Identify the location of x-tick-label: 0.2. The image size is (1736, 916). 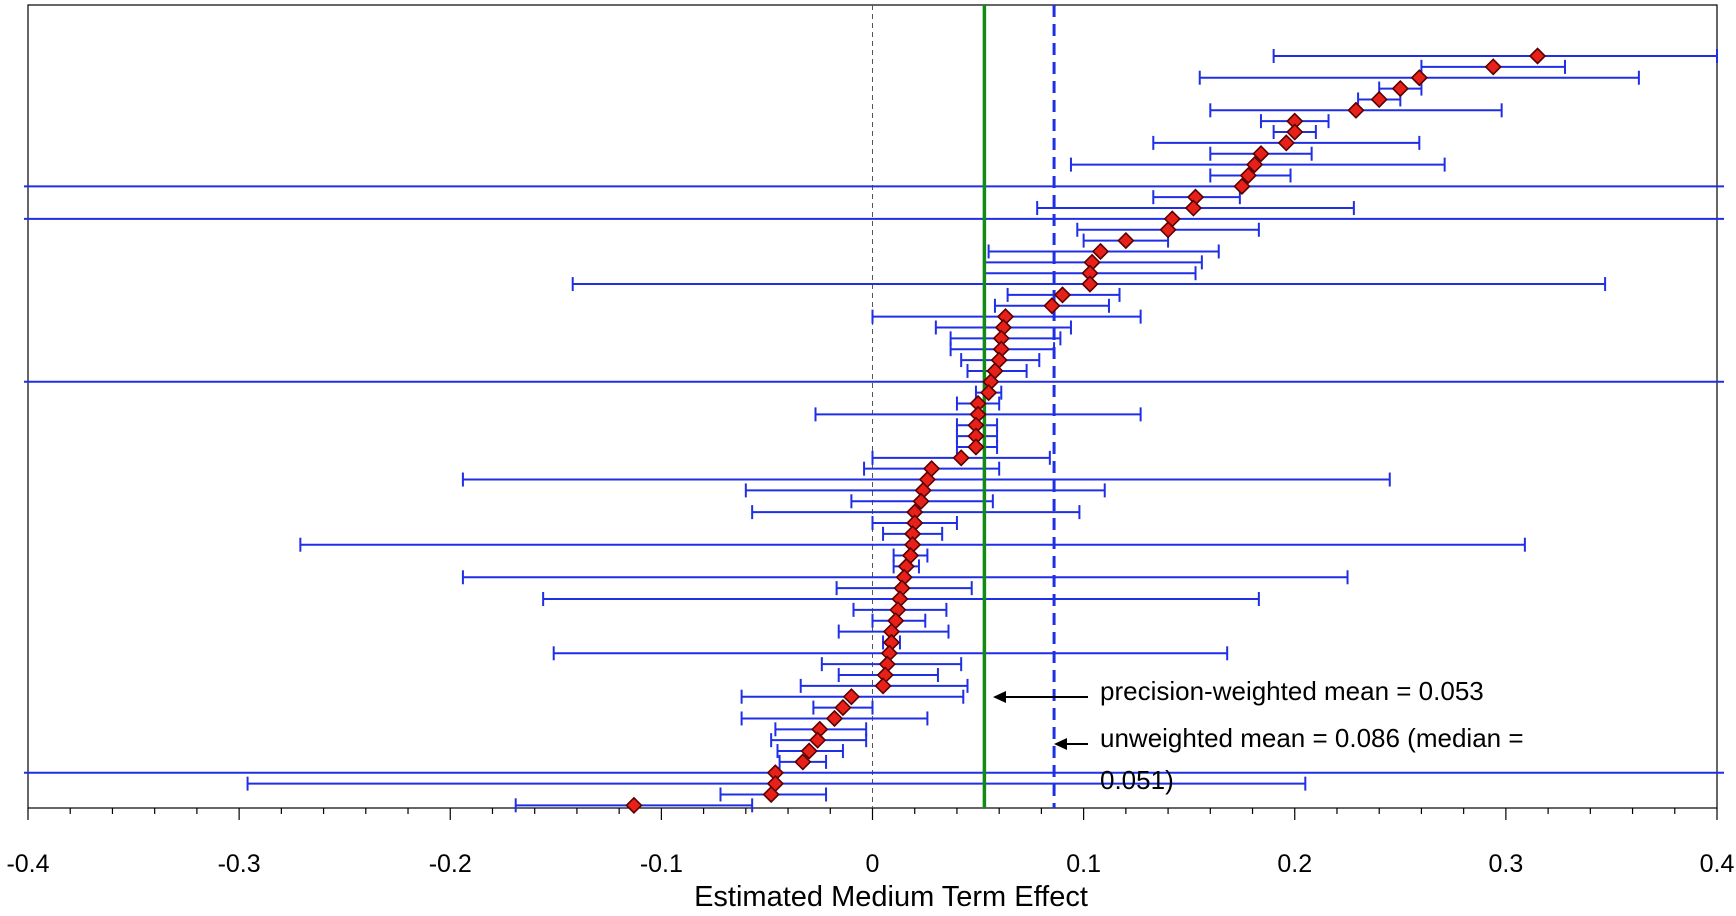
(1294, 864).